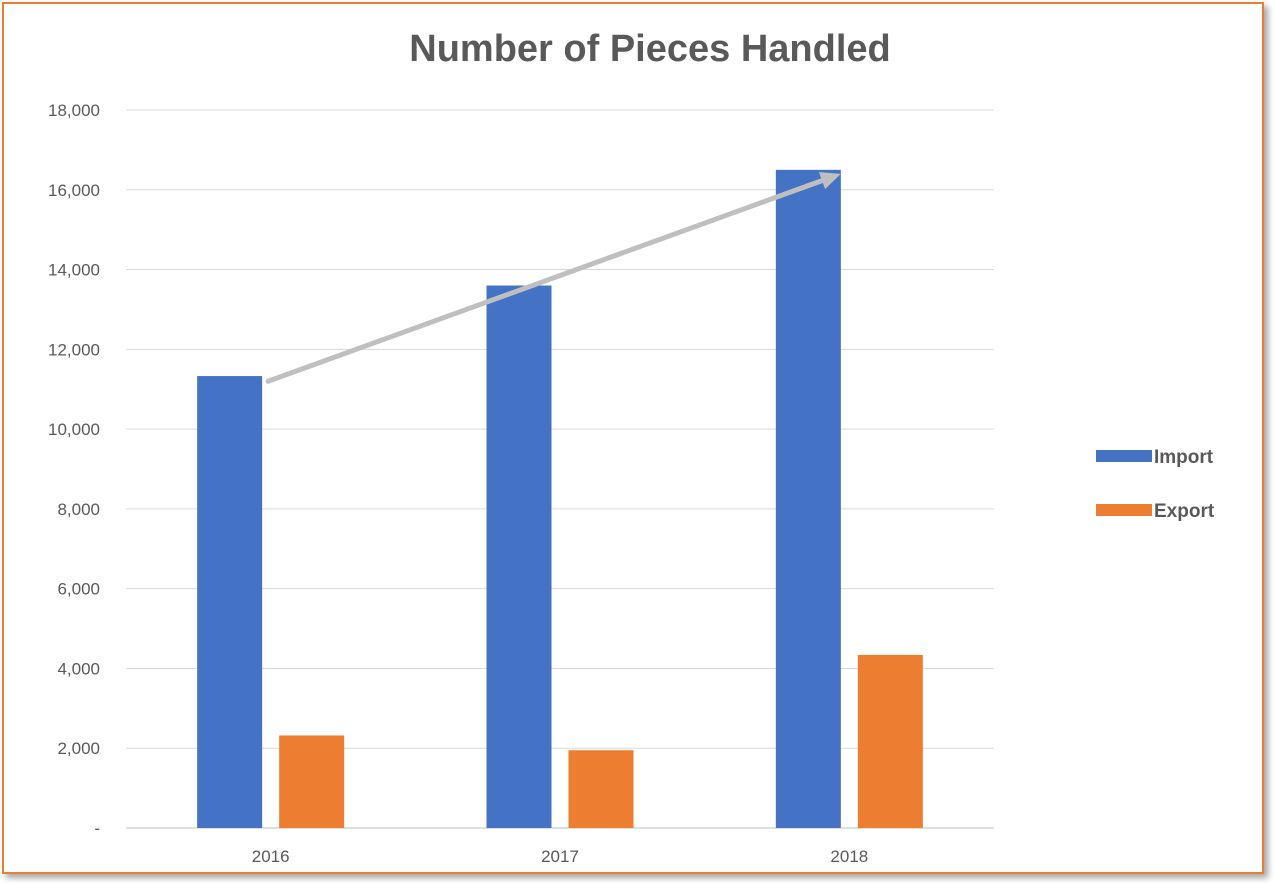 This screenshot has width=1274, height=884. I want to click on bar-export-2018, so click(890, 741).